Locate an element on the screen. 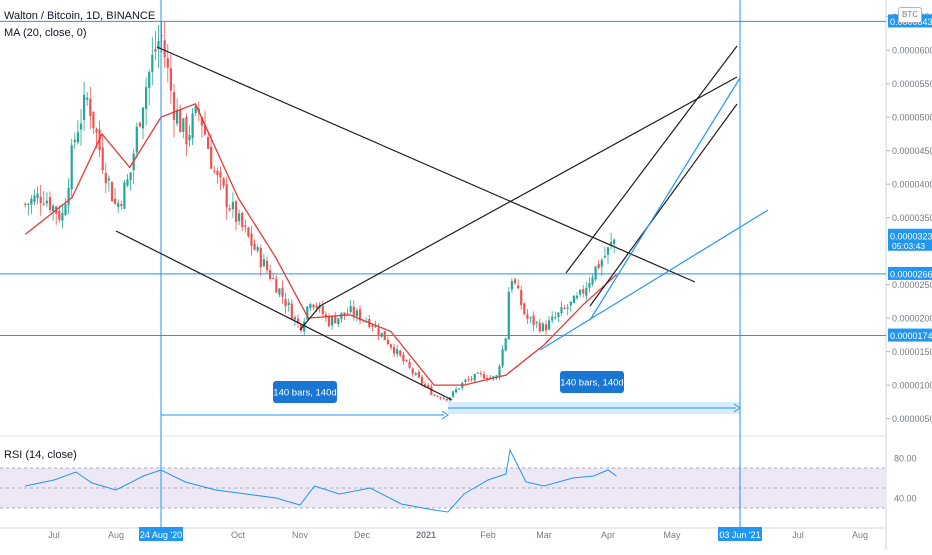  rsi-tick-label: 80.00 is located at coordinates (905, 459).